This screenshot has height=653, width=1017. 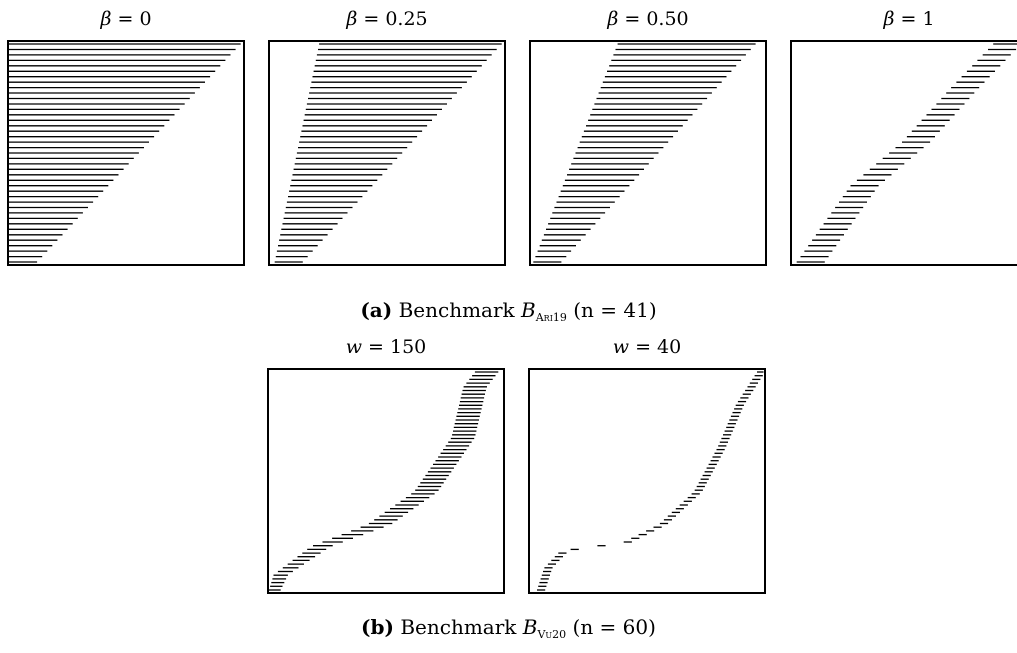 I want to click on panel-title-w-40: w = 40, so click(x=647, y=347).